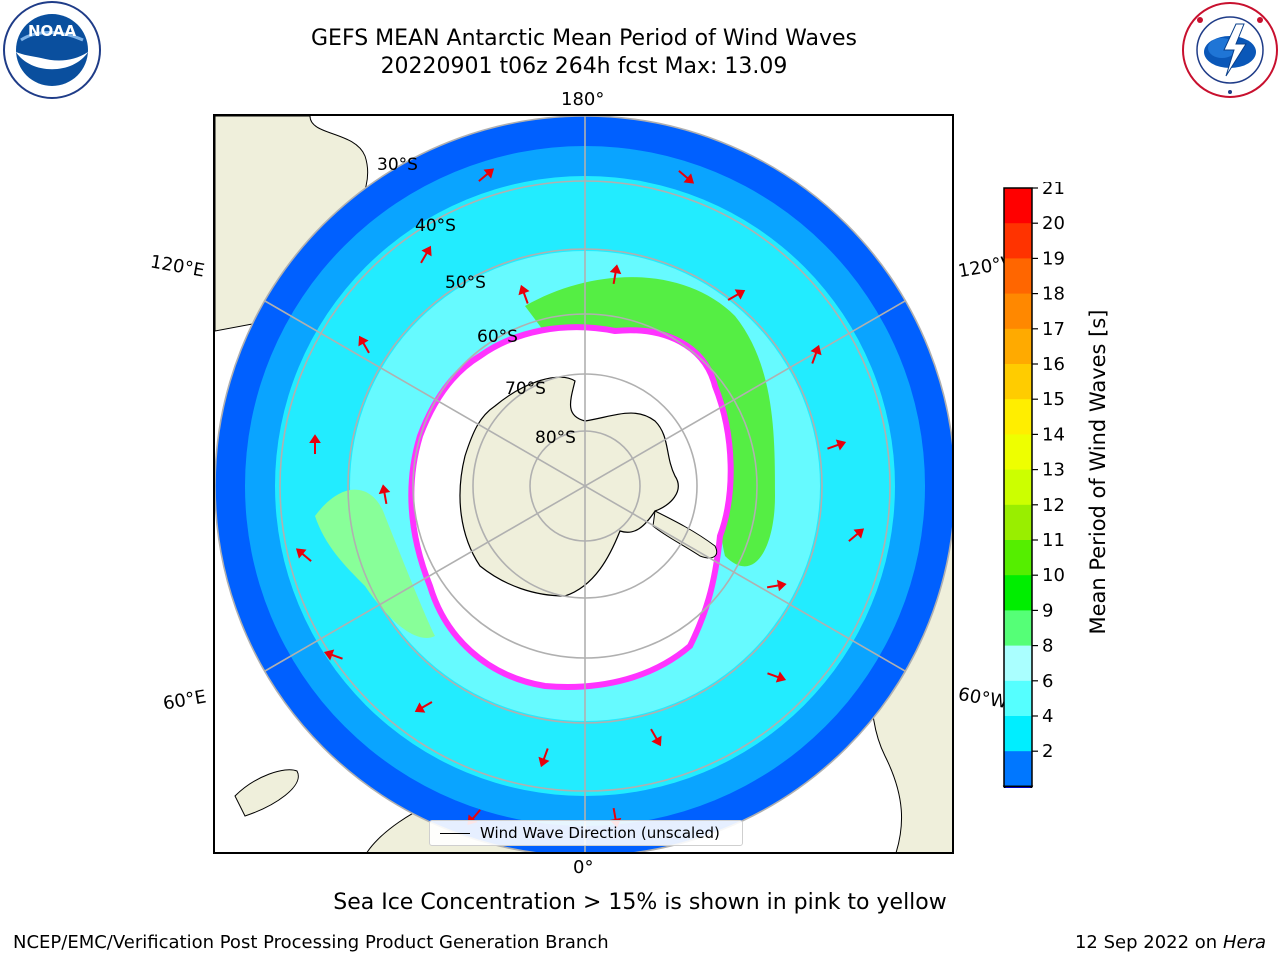  I want to click on lat-label-30s: 30°S, so click(397, 165).